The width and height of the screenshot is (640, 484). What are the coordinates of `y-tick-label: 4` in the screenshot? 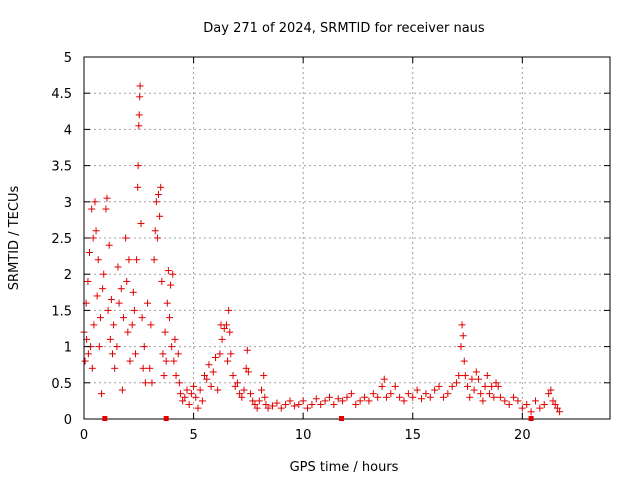 It's located at (68, 130).